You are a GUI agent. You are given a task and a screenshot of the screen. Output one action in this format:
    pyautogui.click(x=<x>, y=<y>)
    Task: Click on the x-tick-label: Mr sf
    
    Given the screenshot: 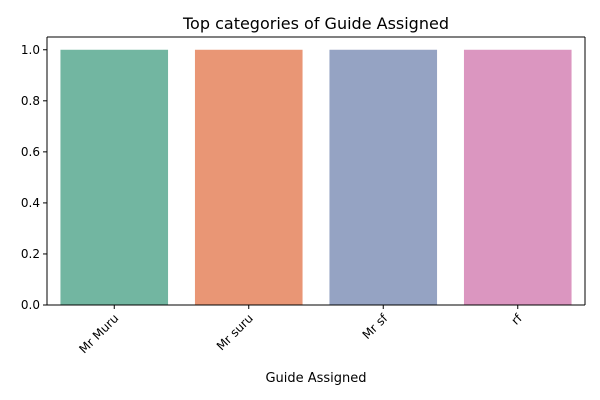 What is the action you would take?
    pyautogui.click(x=375, y=326)
    